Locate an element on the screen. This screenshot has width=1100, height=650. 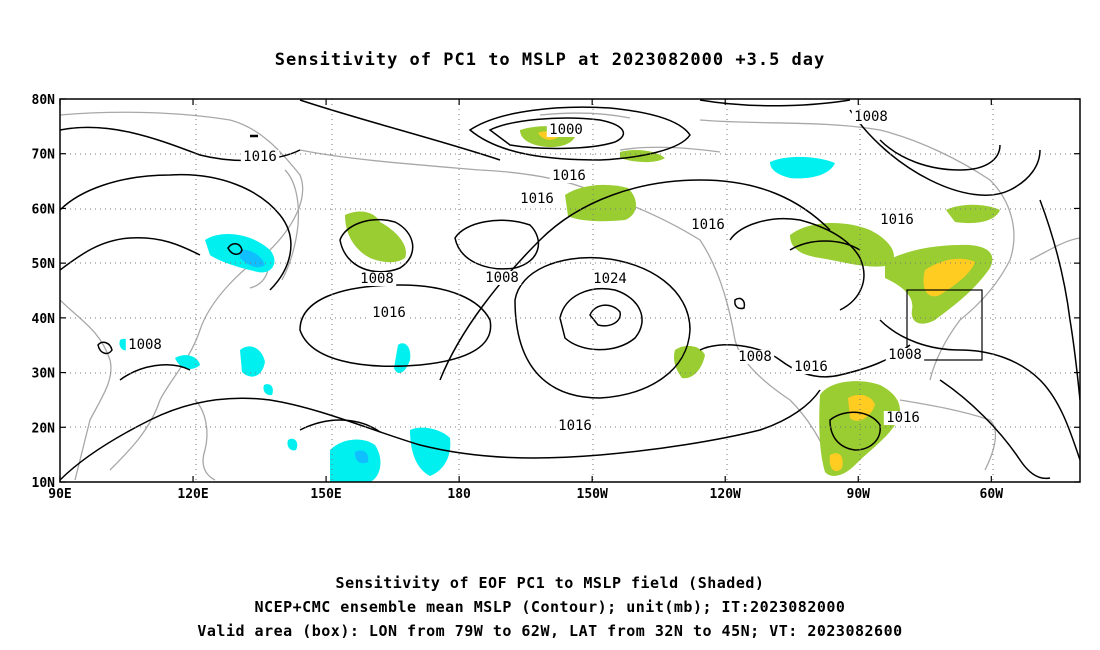
lon-label: 150W is located at coordinates (592, 494).